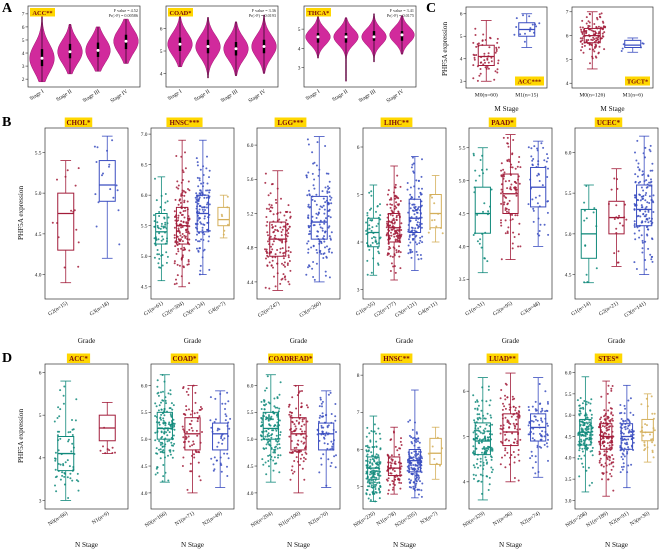  I want to click on panel-D-y-axis-label-text: PHF5A expression, so click(21, 436).